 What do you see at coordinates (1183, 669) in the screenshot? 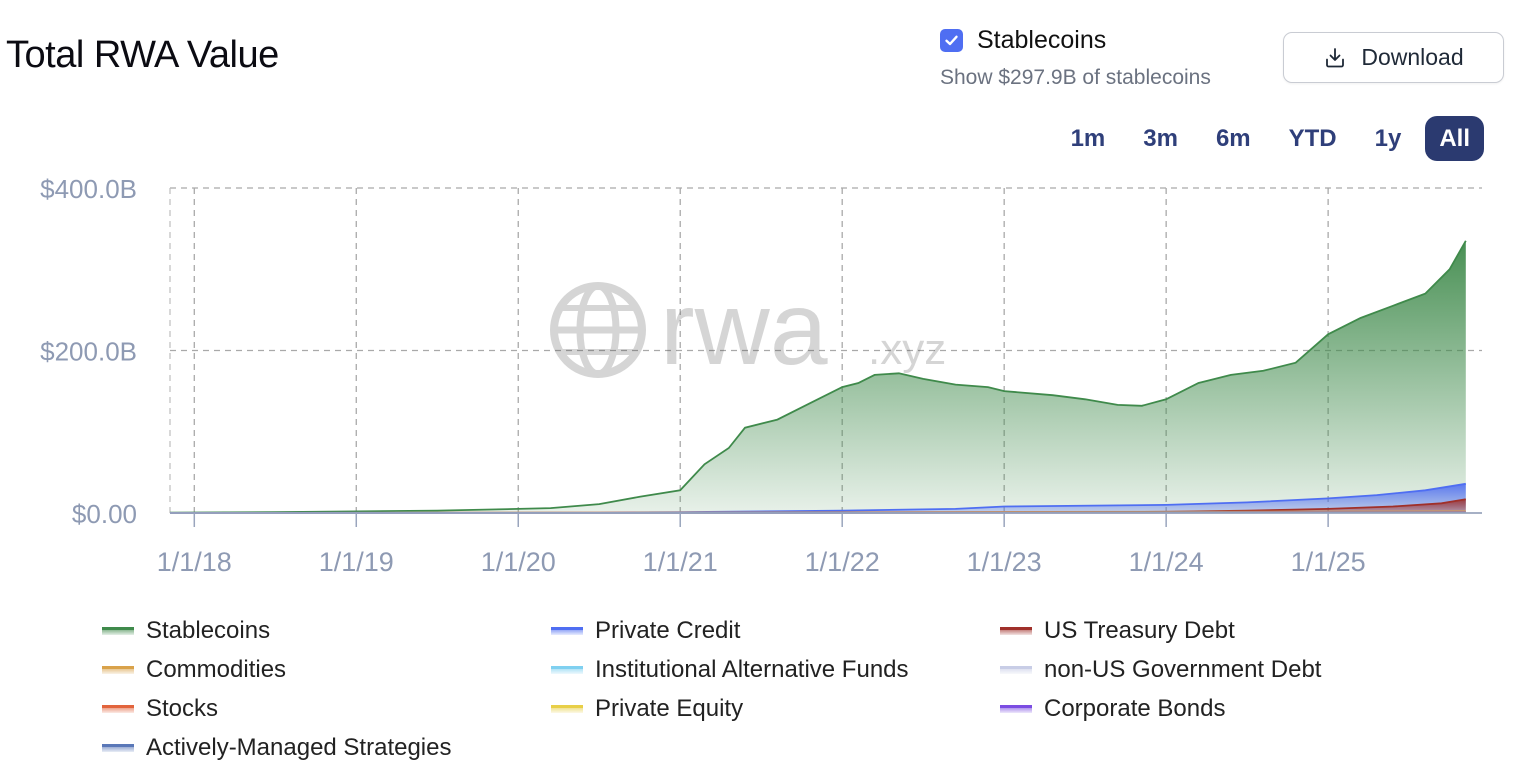
I see `legend-label: non-US Government Debt` at bounding box center [1183, 669].